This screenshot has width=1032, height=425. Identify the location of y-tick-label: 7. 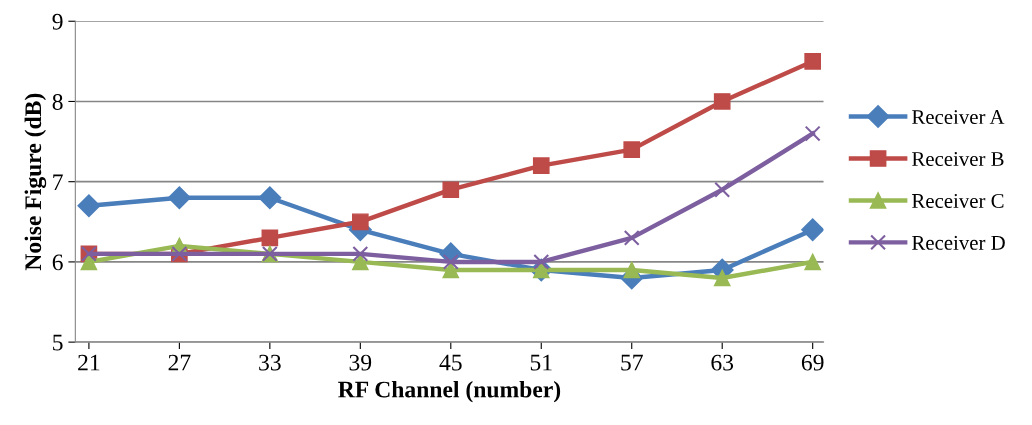
(58, 182).